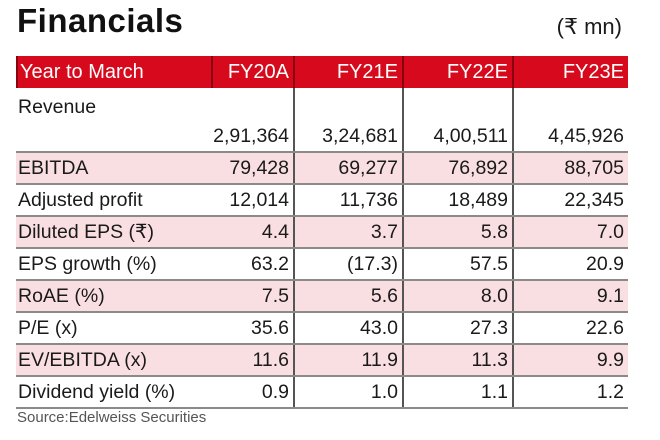 This screenshot has height=440, width=660. What do you see at coordinates (570, 328) in the screenshot?
I see `table-cell: 22.6` at bounding box center [570, 328].